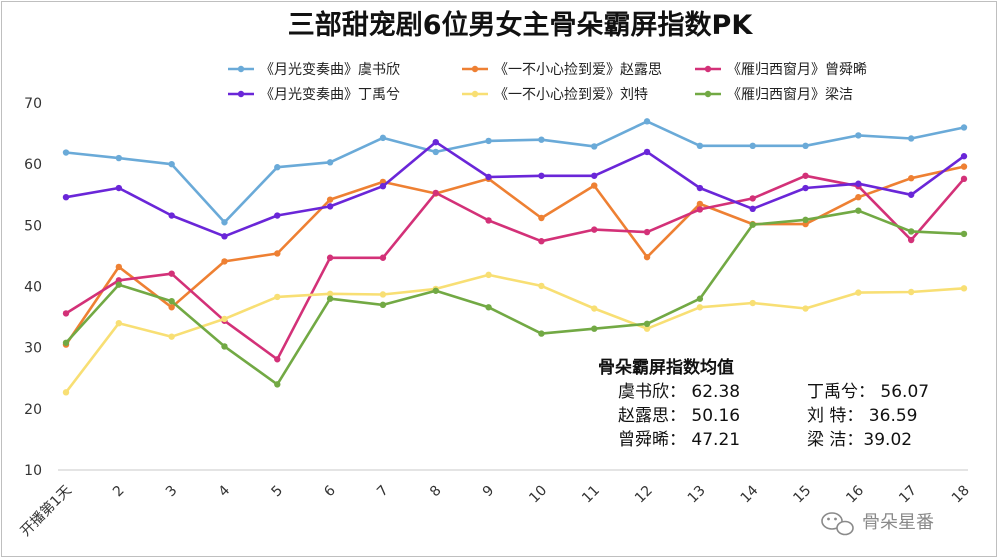 This screenshot has height=560, width=1000. What do you see at coordinates (859, 440) in the screenshot?
I see `annotation-row-3-right: 梁 洁：39.02` at bounding box center [859, 440].